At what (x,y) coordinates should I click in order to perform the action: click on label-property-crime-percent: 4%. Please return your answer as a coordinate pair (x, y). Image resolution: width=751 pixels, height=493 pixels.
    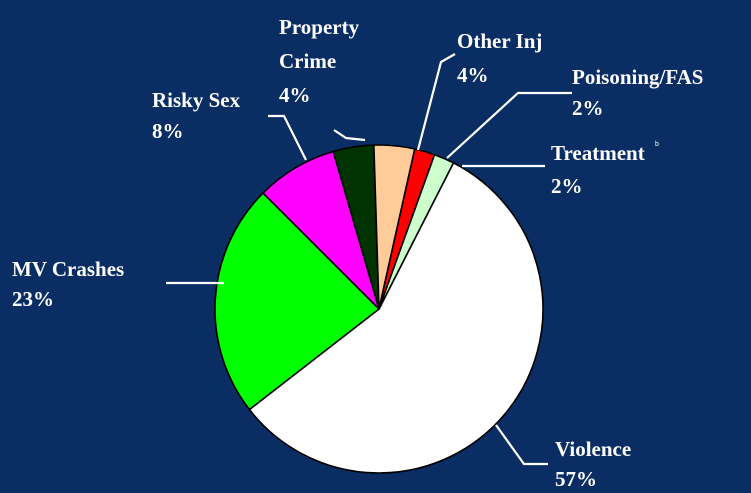
    Looking at the image, I should click on (295, 95).